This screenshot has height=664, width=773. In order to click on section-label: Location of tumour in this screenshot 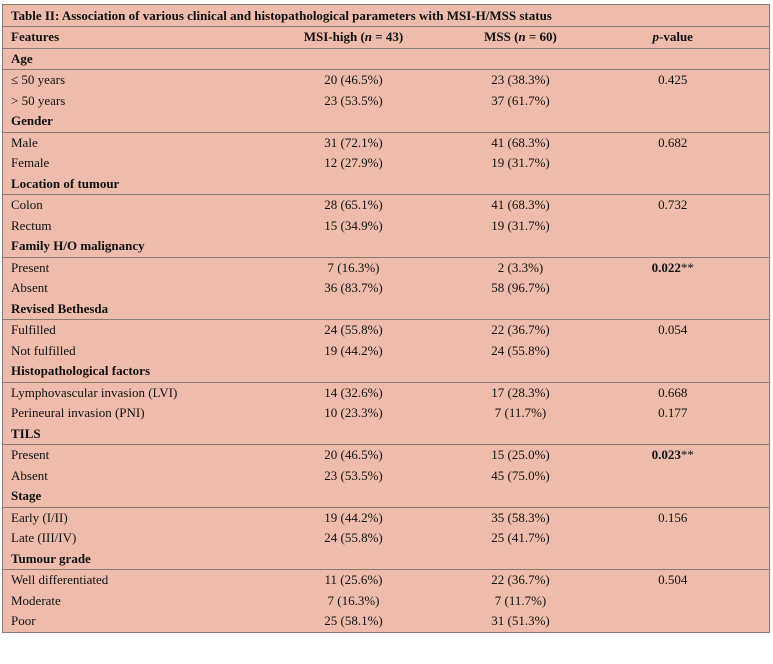, I will do `click(386, 184)`.